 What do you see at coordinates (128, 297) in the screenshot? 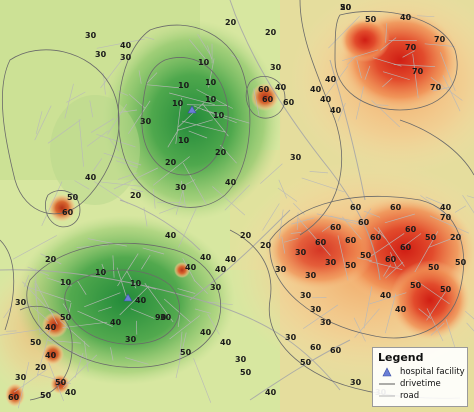
I see `hospital-south-icon` at bounding box center [128, 297].